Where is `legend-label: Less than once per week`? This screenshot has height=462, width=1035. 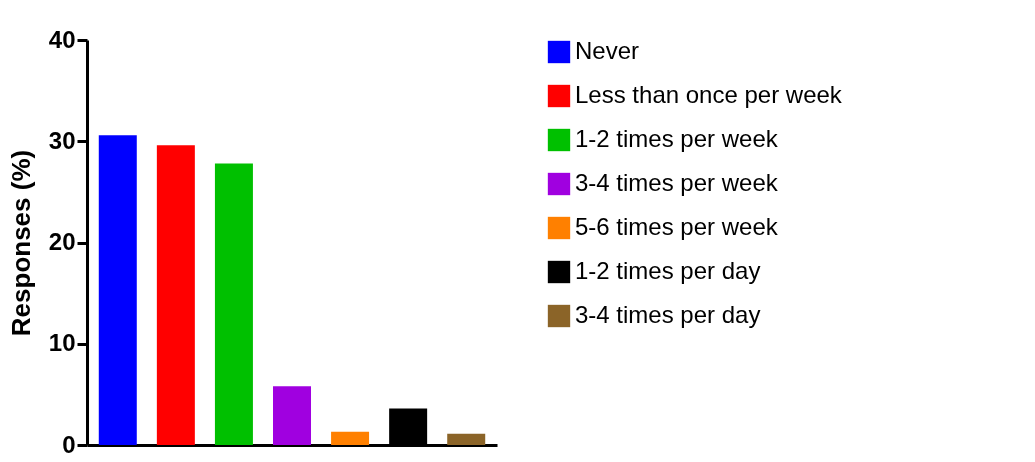 legend-label: Less than once per week is located at coordinates (709, 94).